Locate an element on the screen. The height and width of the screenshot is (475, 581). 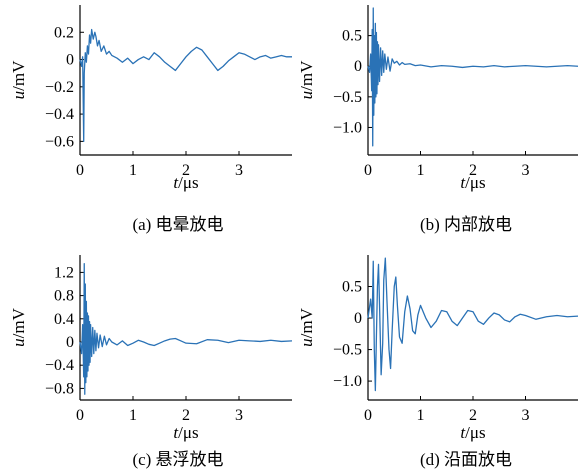
y-tick-label: 0.2 is located at coordinates (64, 32).